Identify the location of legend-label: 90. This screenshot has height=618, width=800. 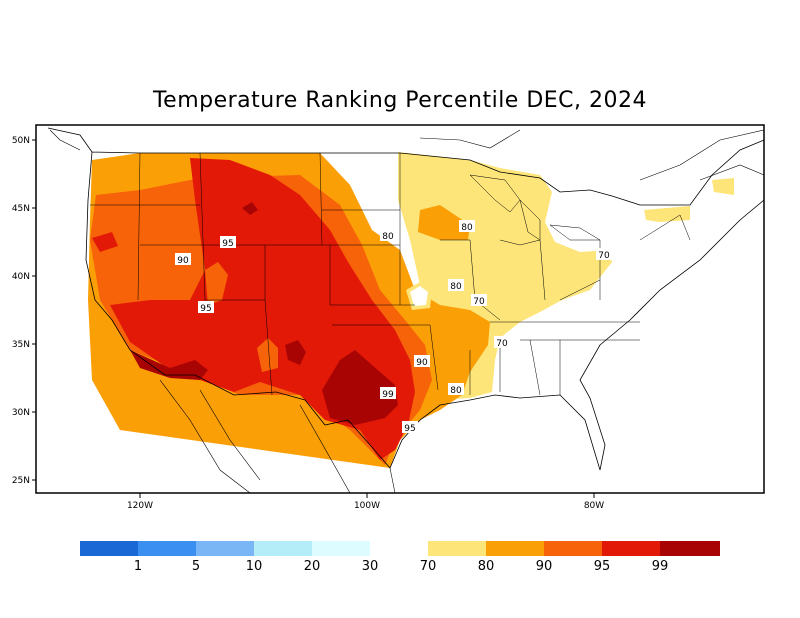
(544, 566).